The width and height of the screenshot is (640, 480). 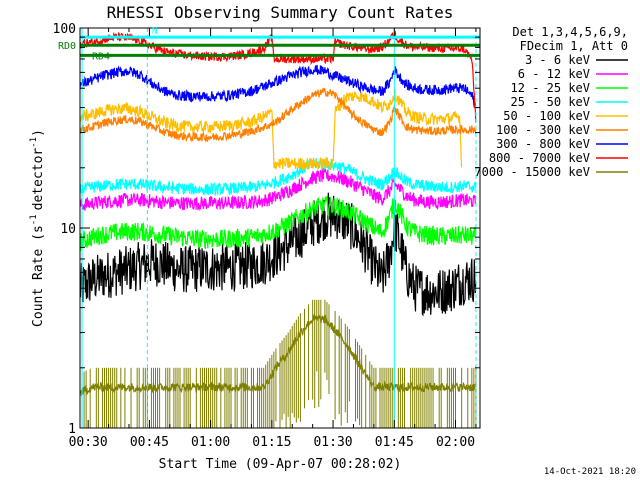 I want to click on y-axis-label-sup2: -1, so click(x=34, y=142).